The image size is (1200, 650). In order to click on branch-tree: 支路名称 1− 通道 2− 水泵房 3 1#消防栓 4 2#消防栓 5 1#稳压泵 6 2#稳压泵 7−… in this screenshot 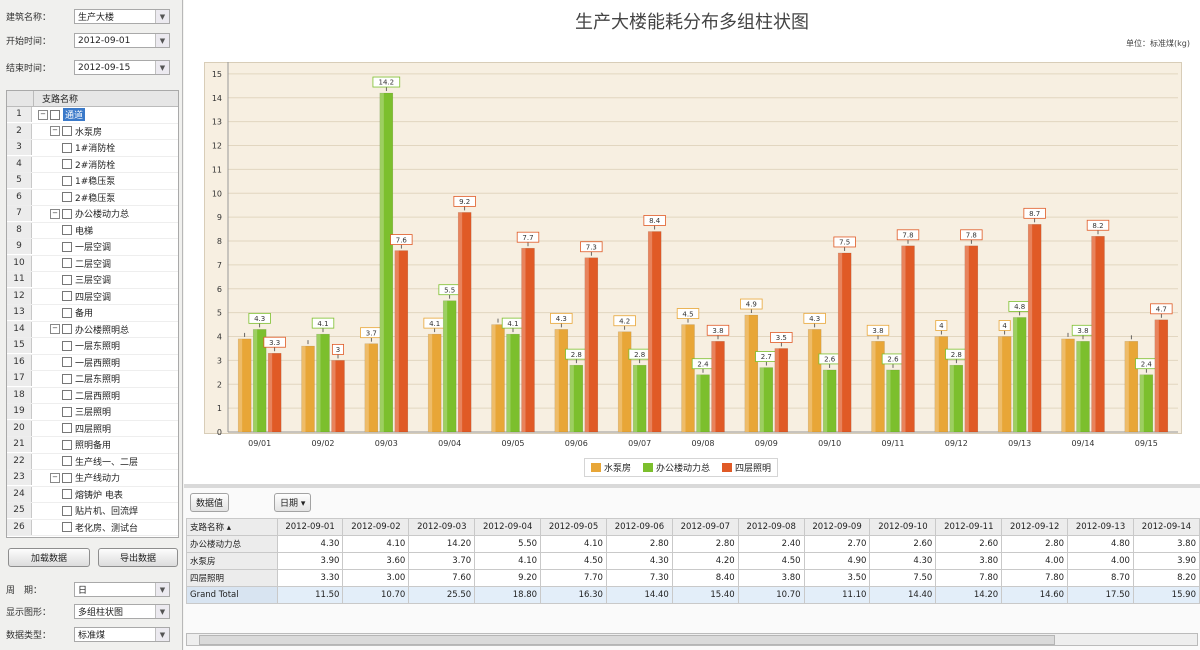, I will do `click(92, 314)`.